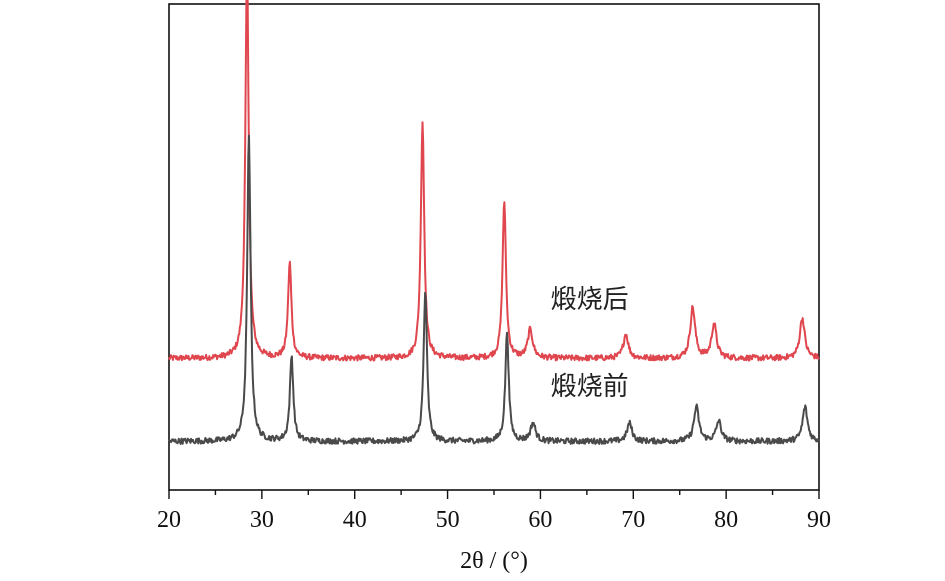  Describe the element at coordinates (540, 520) in the screenshot. I see `x-tick-label: 60` at that location.